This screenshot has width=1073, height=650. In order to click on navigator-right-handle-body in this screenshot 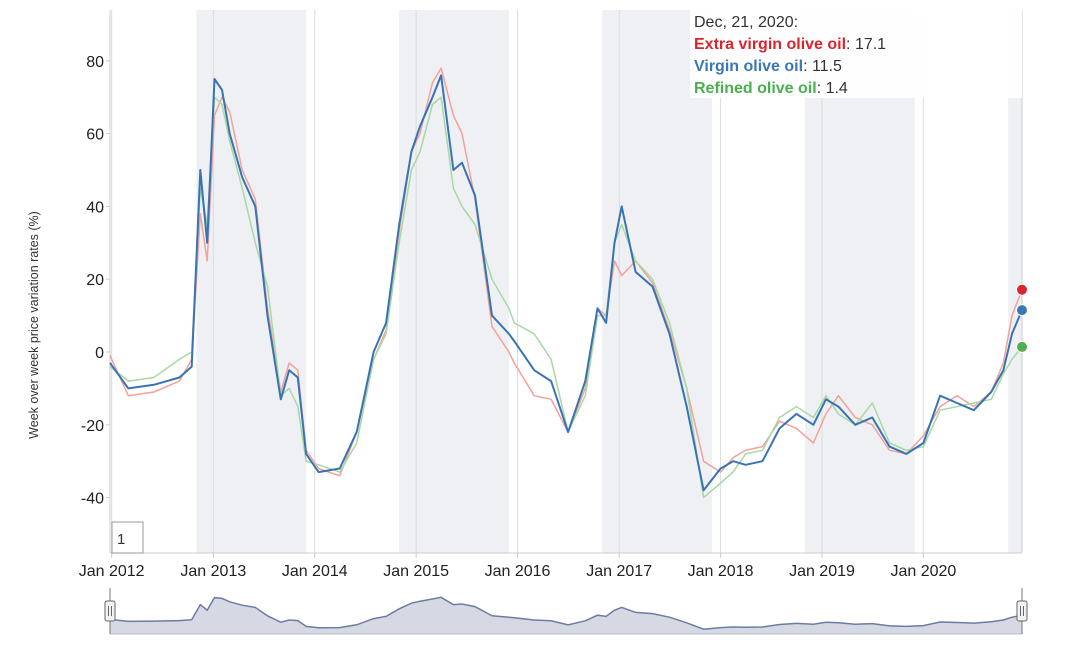, I will do `click(1022, 611)`.